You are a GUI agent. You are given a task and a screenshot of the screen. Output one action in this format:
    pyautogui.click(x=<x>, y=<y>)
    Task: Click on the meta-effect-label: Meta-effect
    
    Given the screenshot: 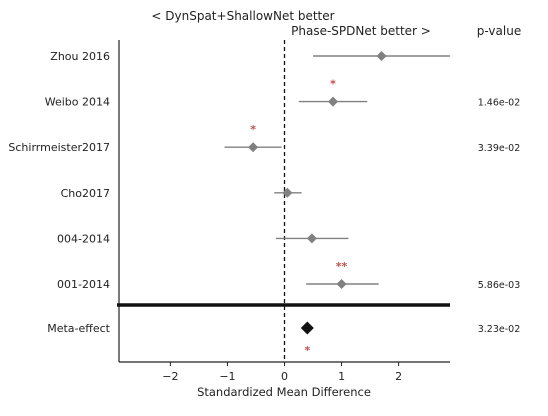 What is the action you would take?
    pyautogui.click(x=78, y=328)
    